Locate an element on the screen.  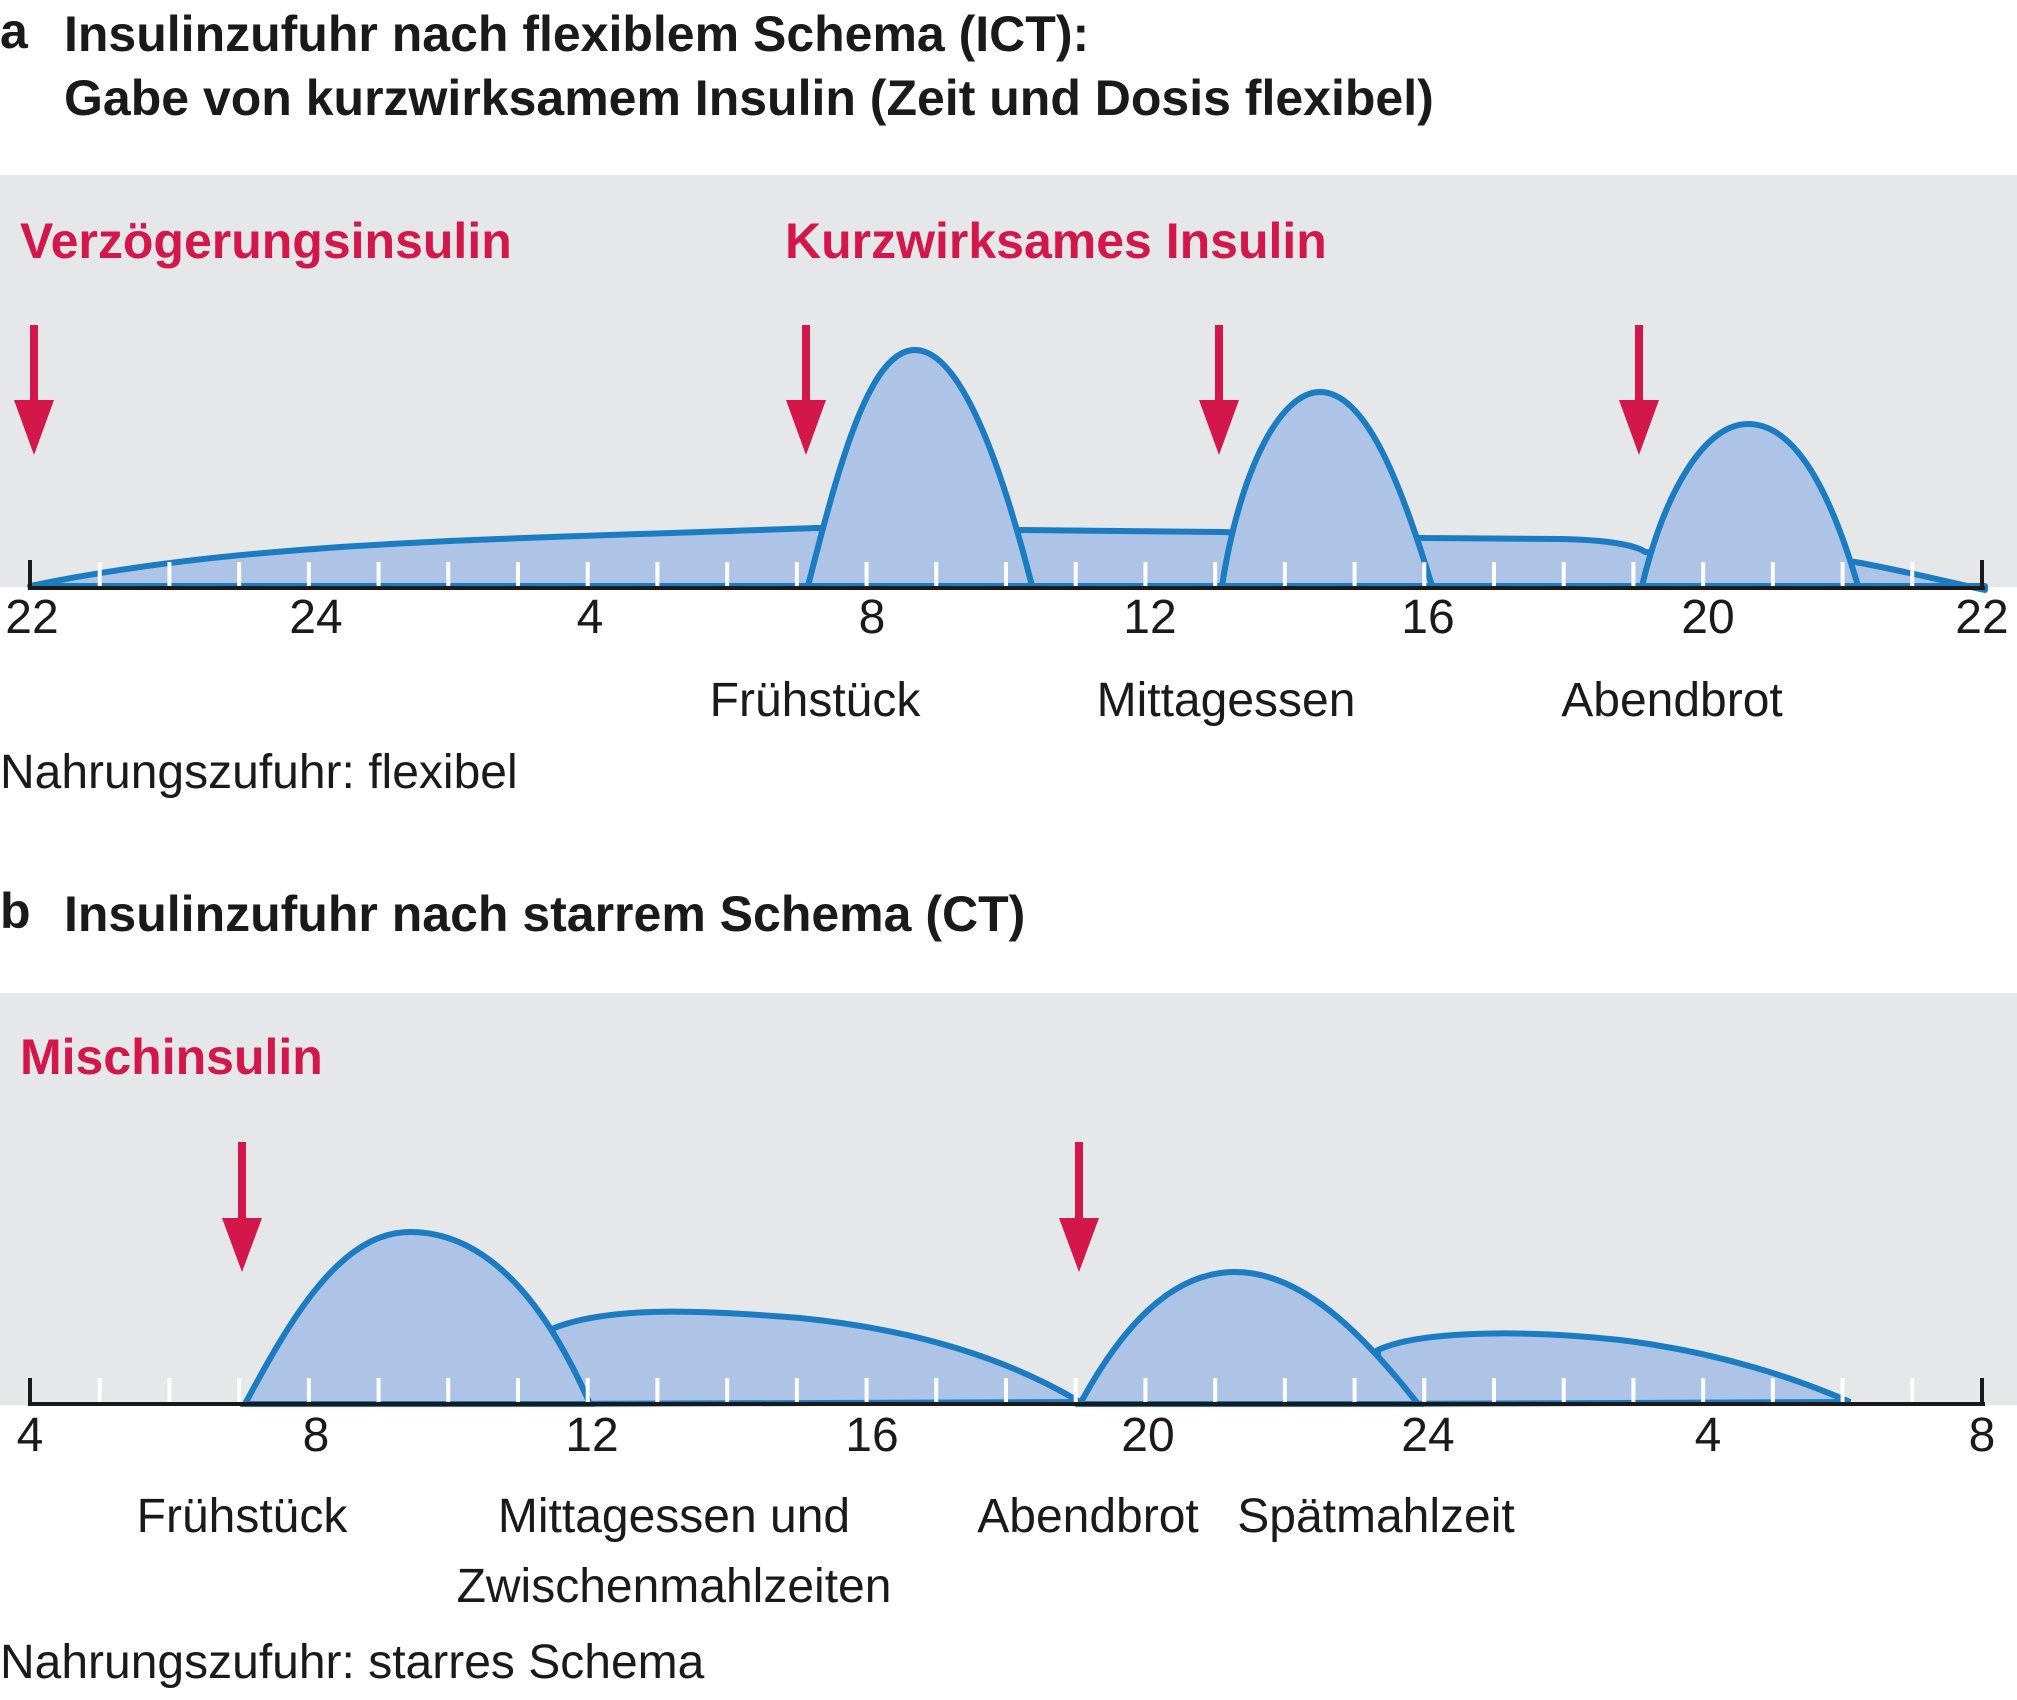
arrow-a-verzoegerungsinsulin is located at coordinates (34, 390).